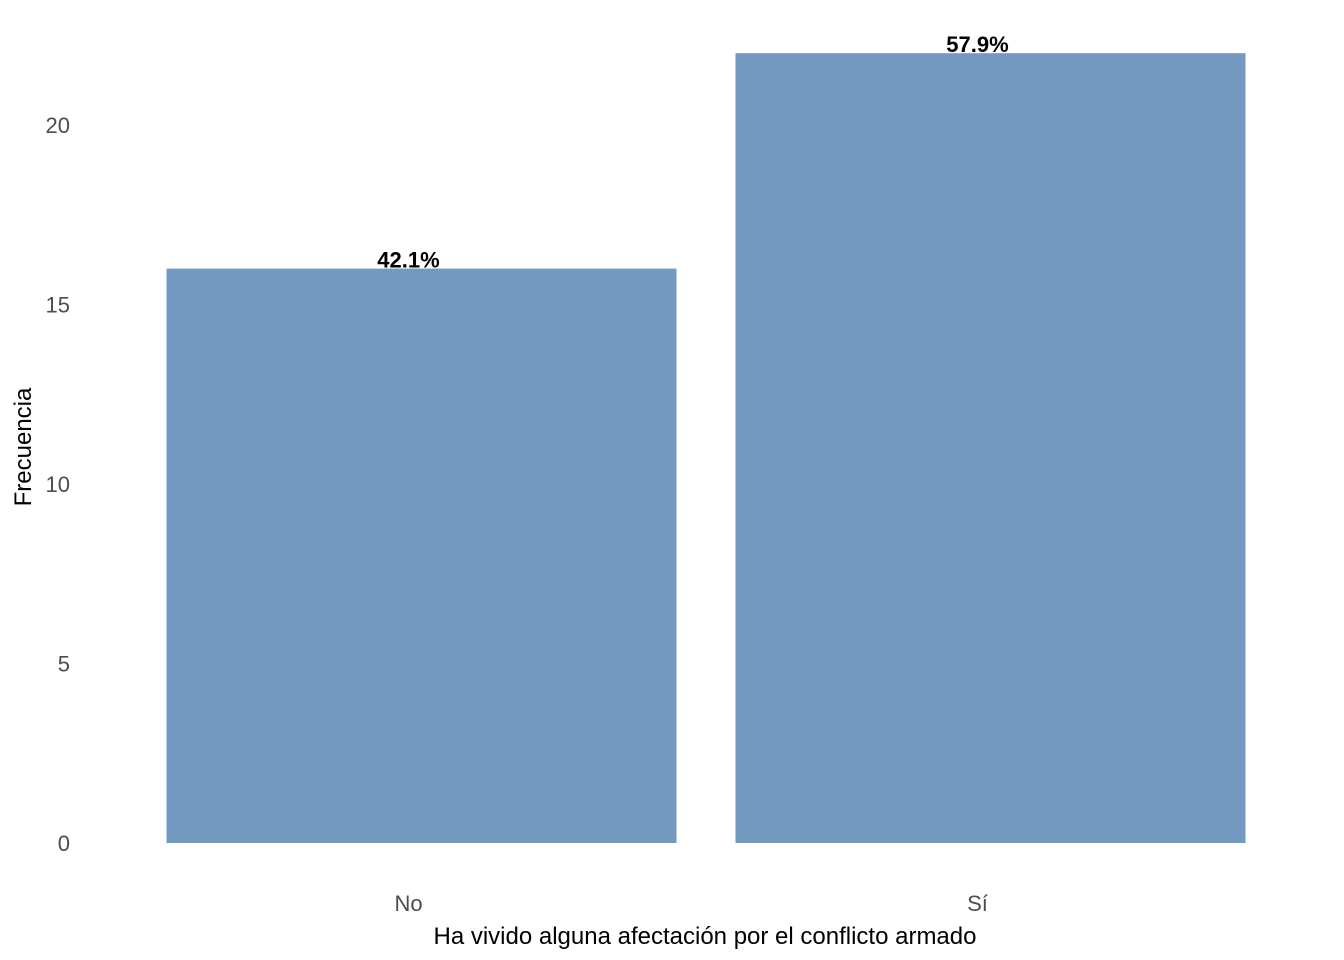 Image resolution: width=1344 pixels, height=960 pixels. What do you see at coordinates (58, 125) in the screenshot?
I see `y-tick-label-20: 20` at bounding box center [58, 125].